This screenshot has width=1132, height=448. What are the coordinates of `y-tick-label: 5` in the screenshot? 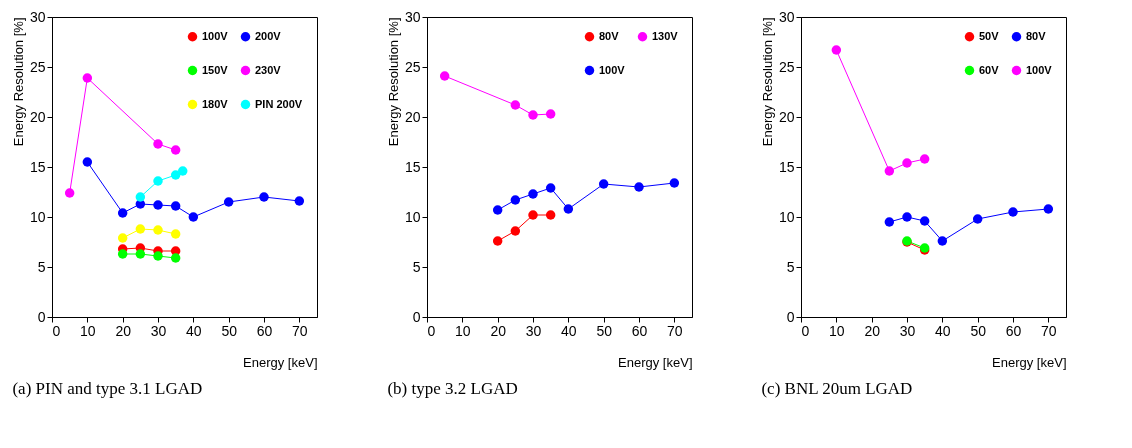 It's located at (41, 266).